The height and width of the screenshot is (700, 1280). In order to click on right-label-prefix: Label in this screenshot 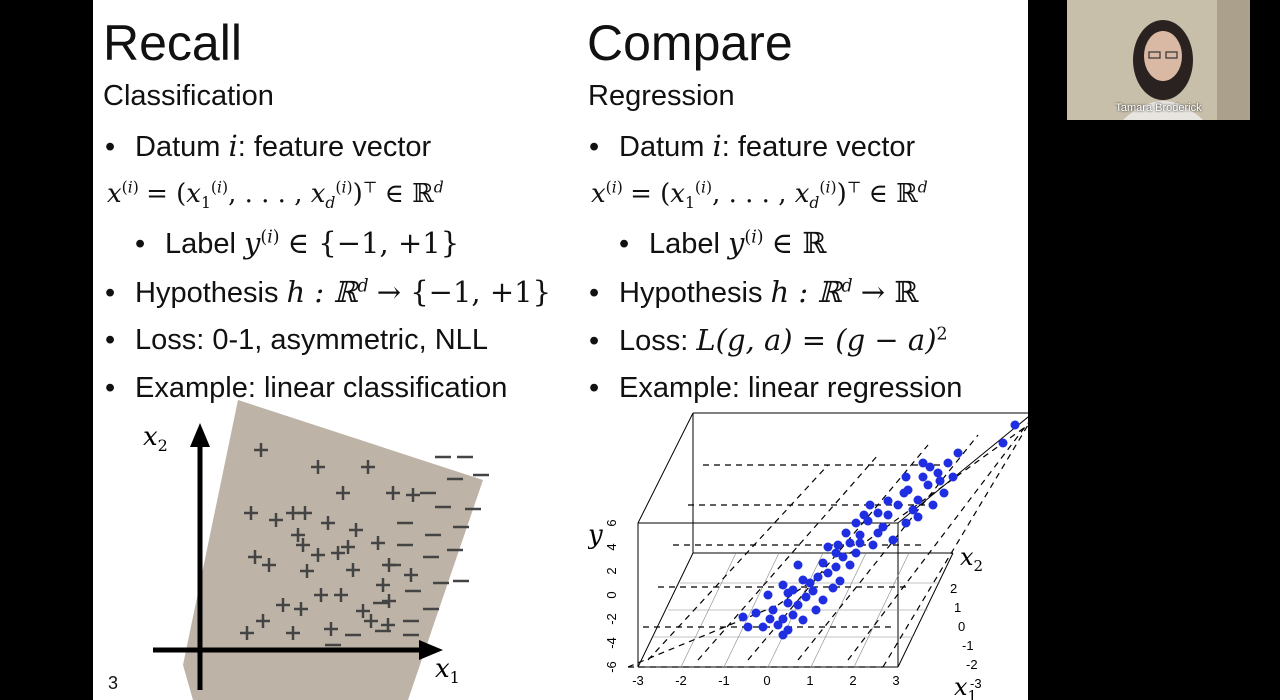, I will do `click(689, 244)`.